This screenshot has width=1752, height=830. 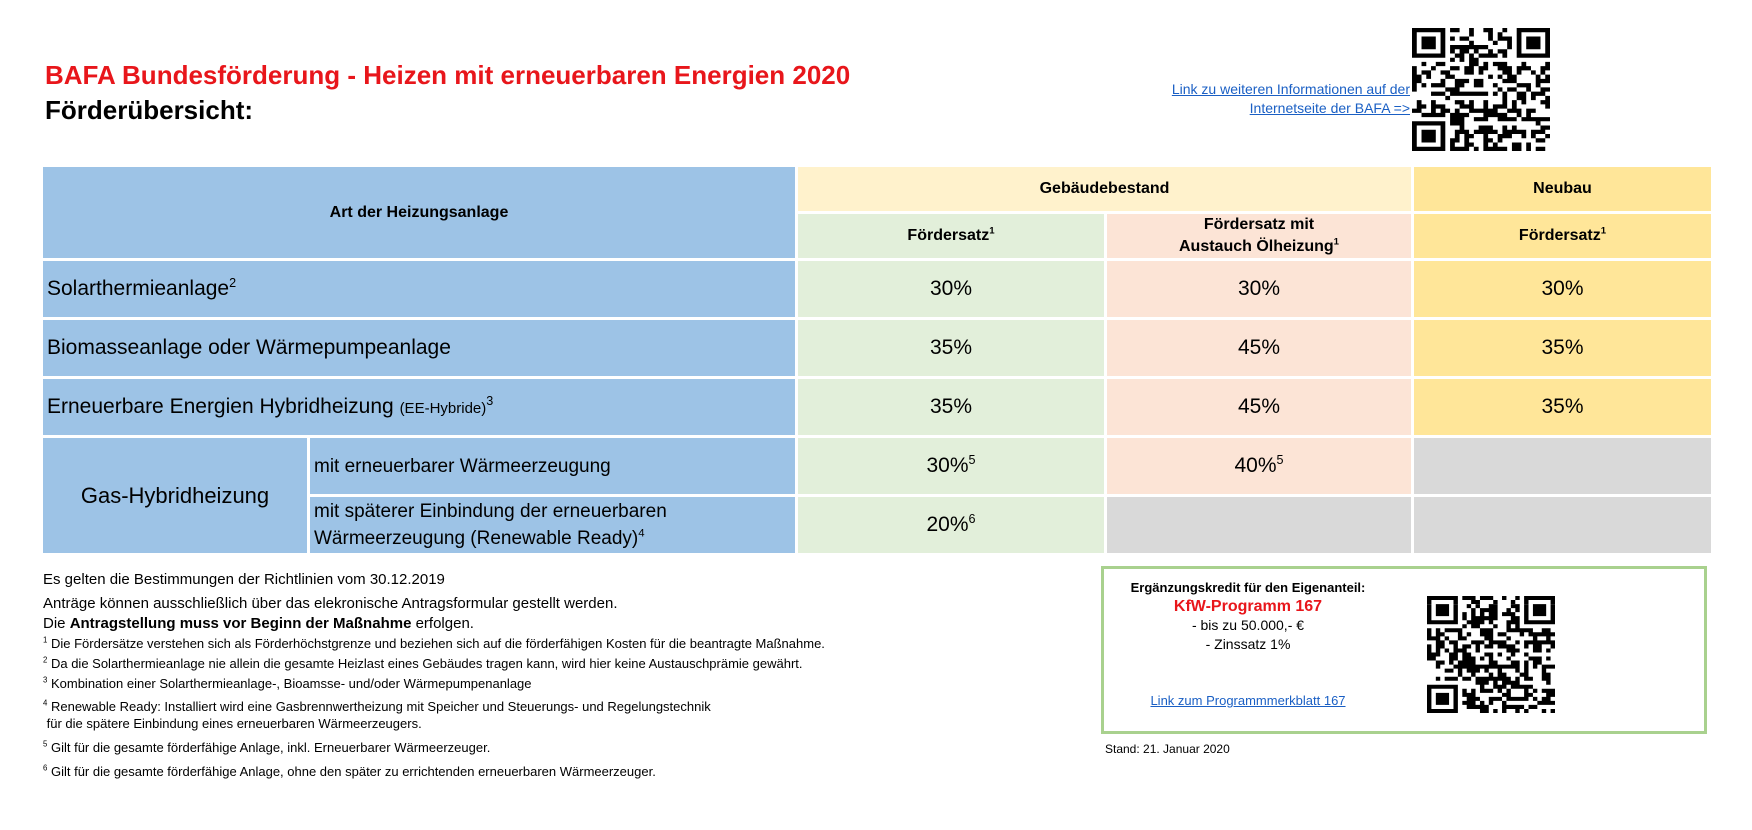 I want to click on cell-bestand: 30%5, so click(x=951, y=466).